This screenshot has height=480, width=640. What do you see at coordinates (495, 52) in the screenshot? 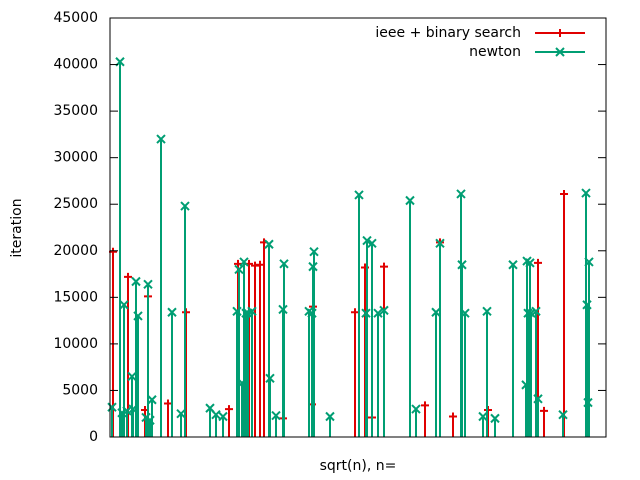
I see `legend-label: newton` at bounding box center [495, 52].